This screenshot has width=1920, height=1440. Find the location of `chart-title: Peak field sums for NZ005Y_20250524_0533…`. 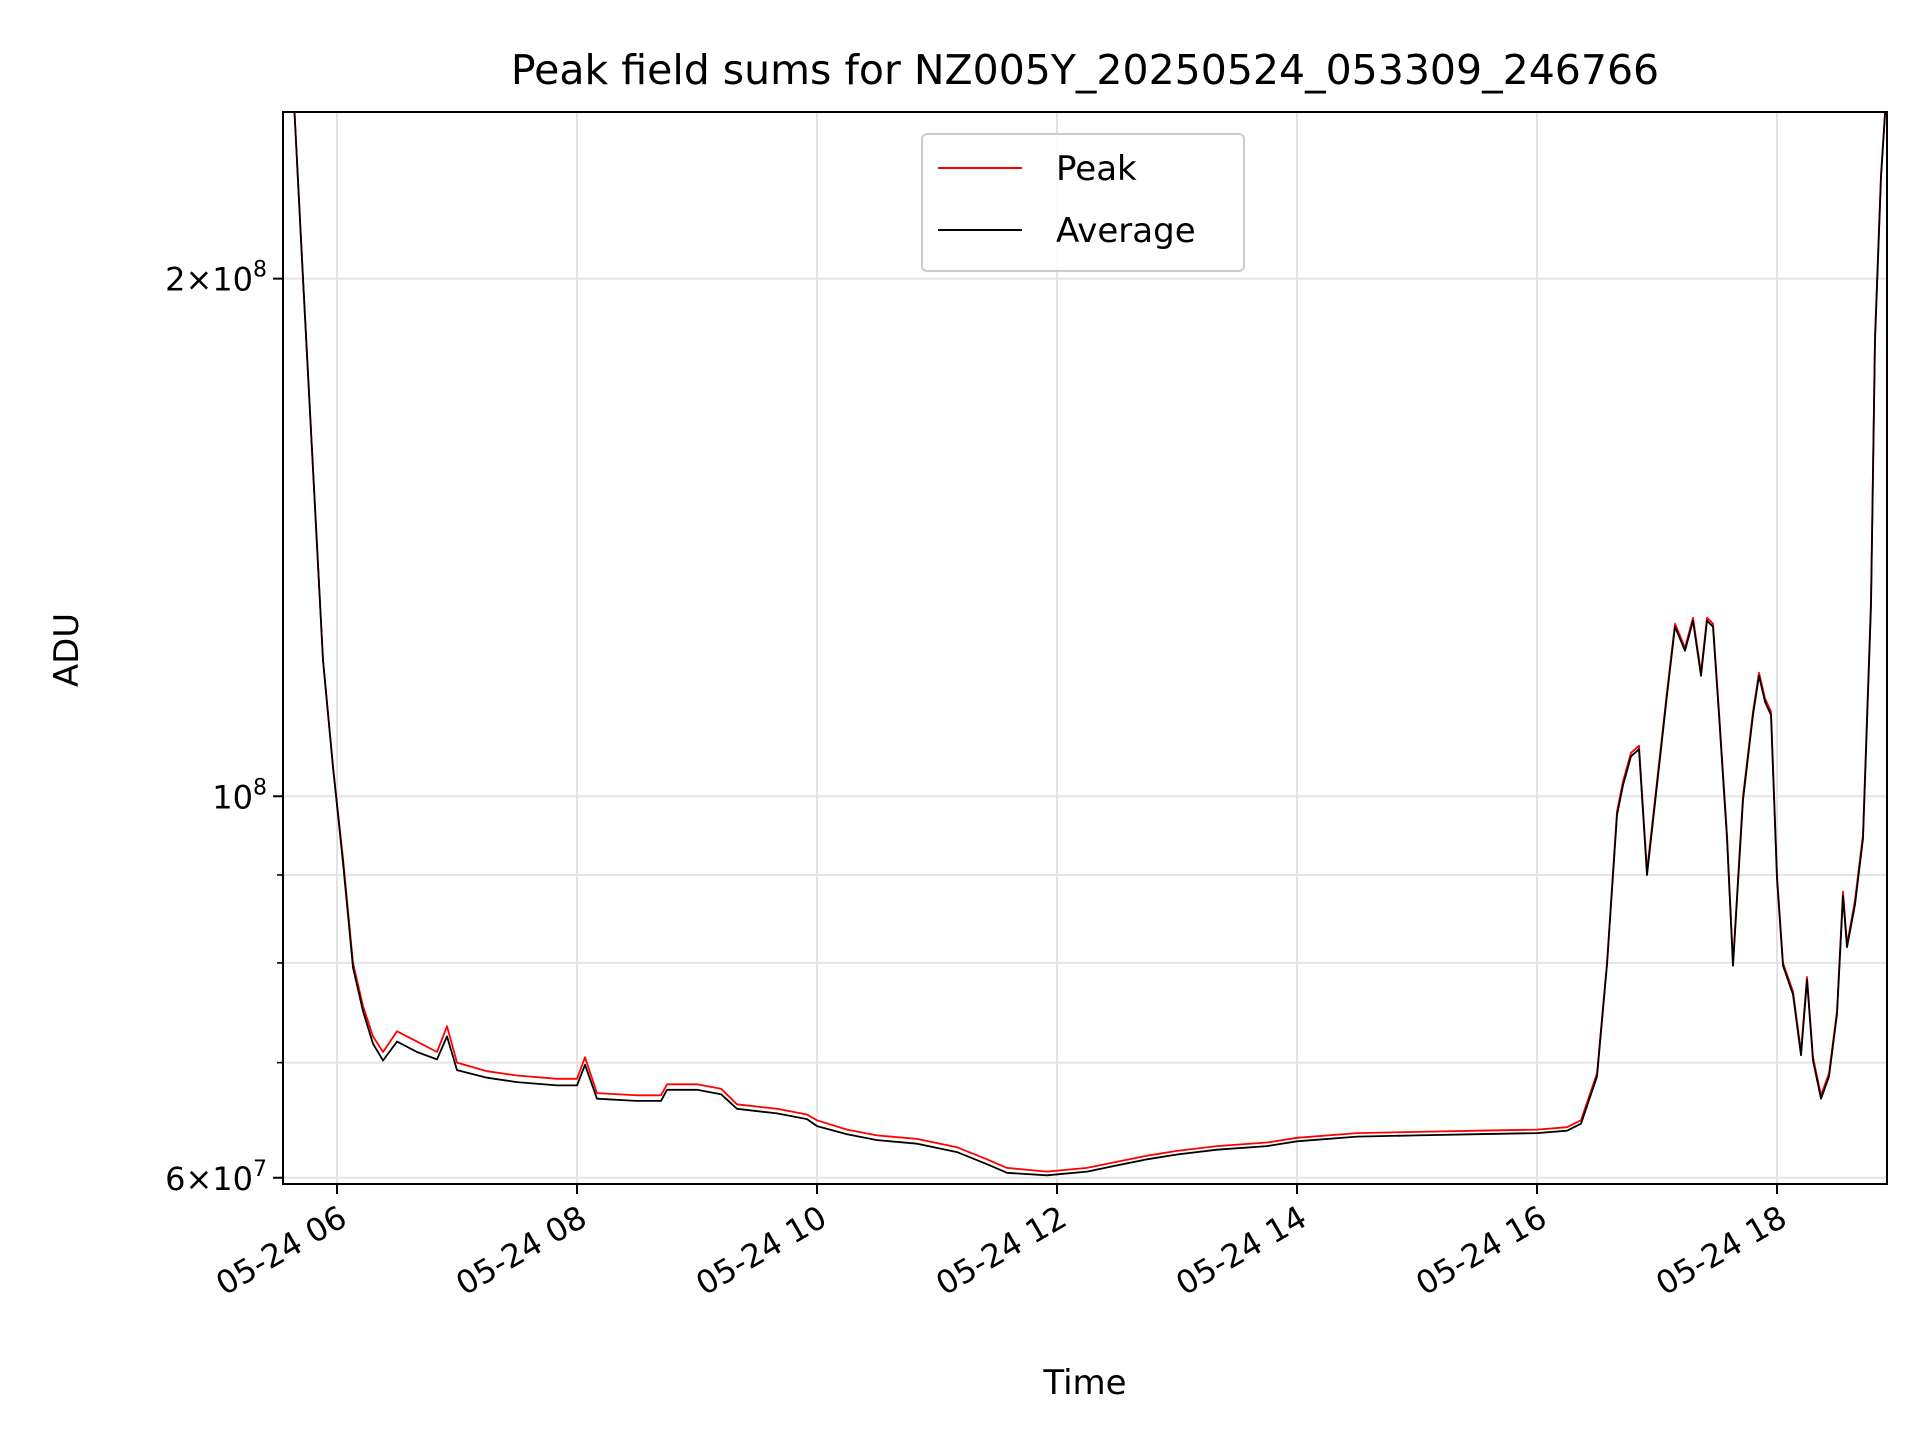

chart-title: Peak field sums for NZ005Y_20250524_0533… is located at coordinates (1085, 70).